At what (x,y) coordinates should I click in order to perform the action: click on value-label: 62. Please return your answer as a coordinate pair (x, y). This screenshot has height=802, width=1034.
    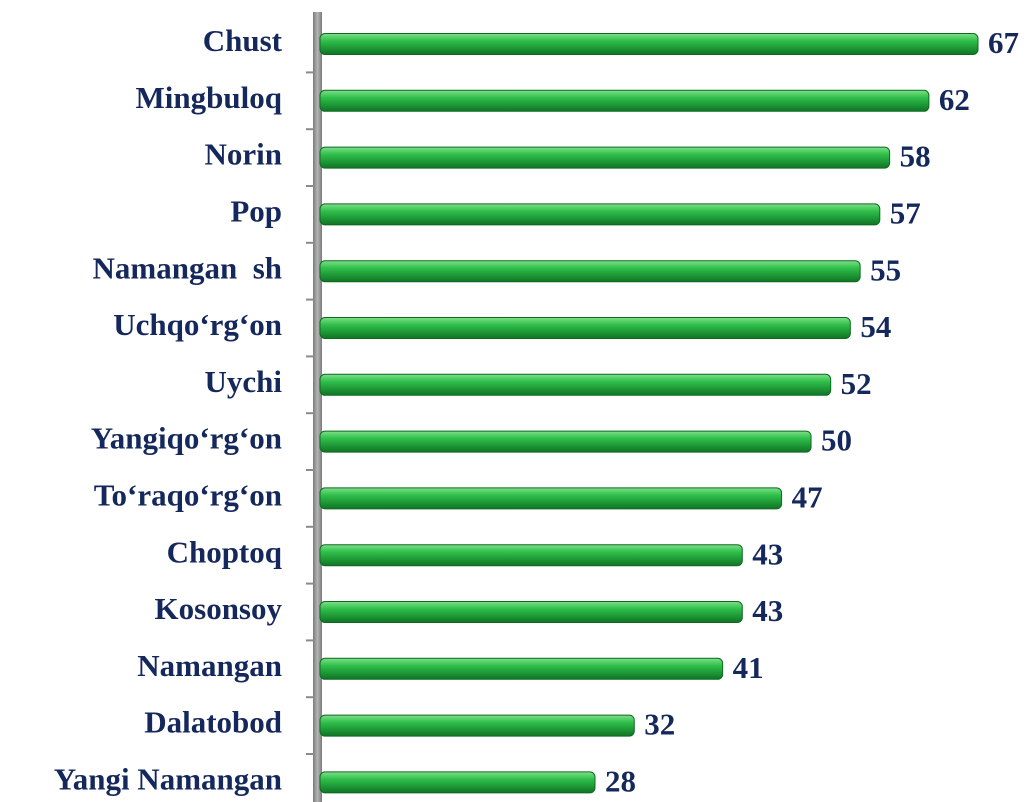
    Looking at the image, I should click on (954, 99).